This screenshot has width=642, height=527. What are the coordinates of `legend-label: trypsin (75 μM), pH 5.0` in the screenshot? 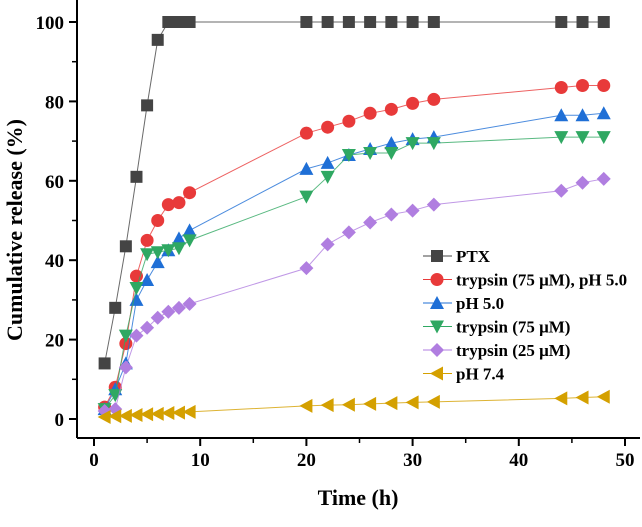 It's located at (541, 280).